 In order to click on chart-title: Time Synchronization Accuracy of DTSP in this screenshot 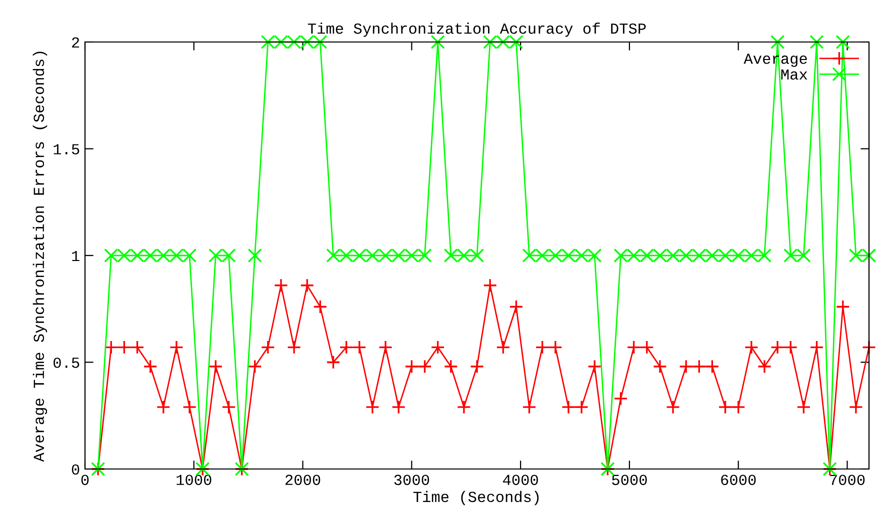, I will do `click(477, 29)`.